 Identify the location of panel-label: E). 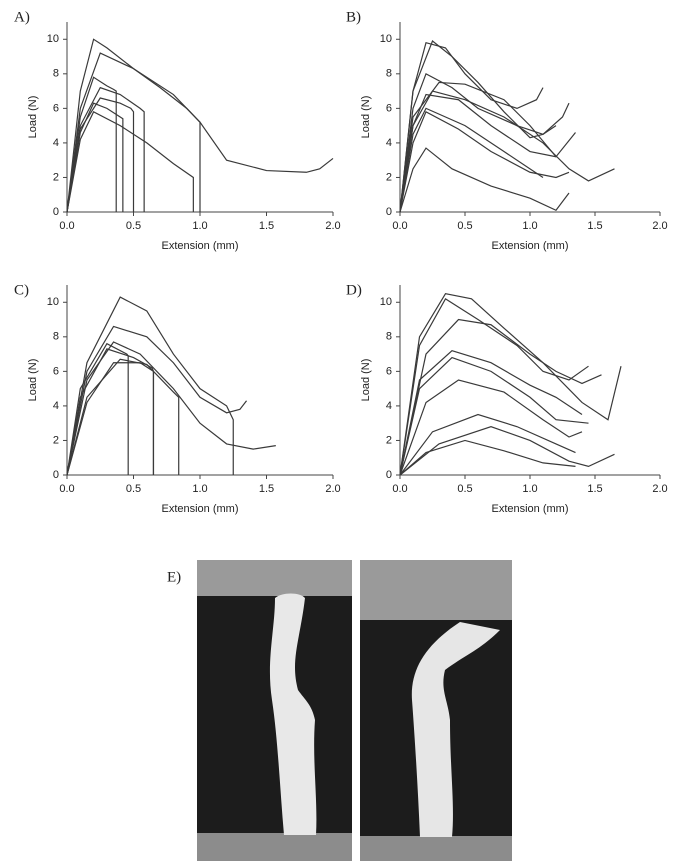
(174, 577).